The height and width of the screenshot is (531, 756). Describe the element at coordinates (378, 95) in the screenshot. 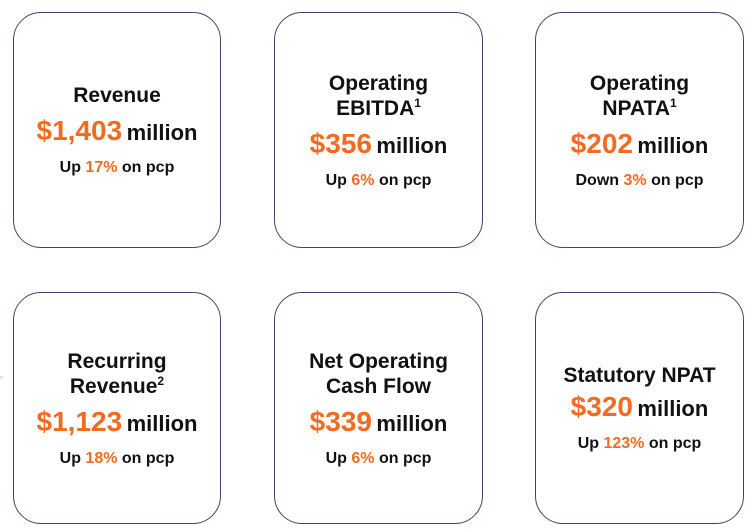

I see `card-title: Operating EBITDA1` at that location.